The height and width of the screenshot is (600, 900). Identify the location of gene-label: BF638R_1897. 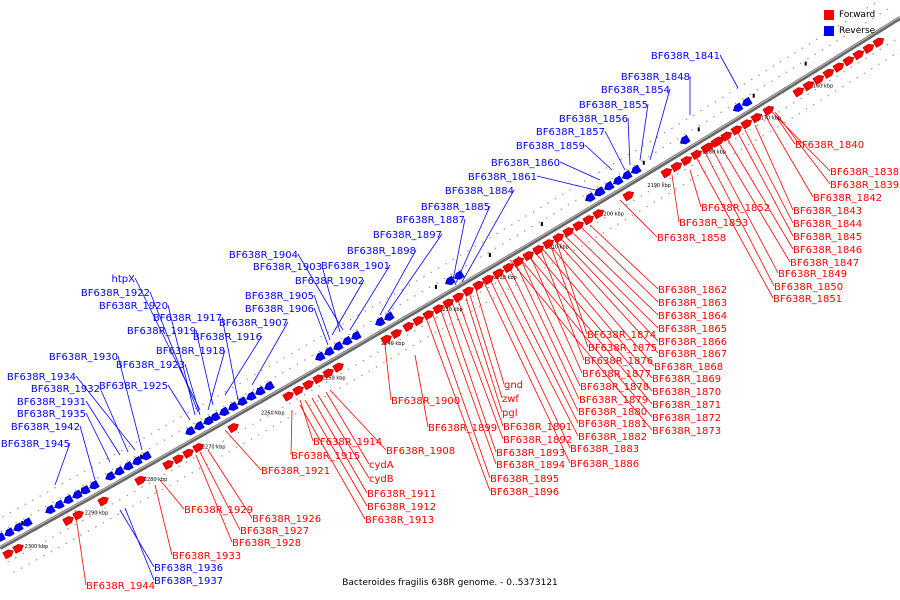
(407, 235).